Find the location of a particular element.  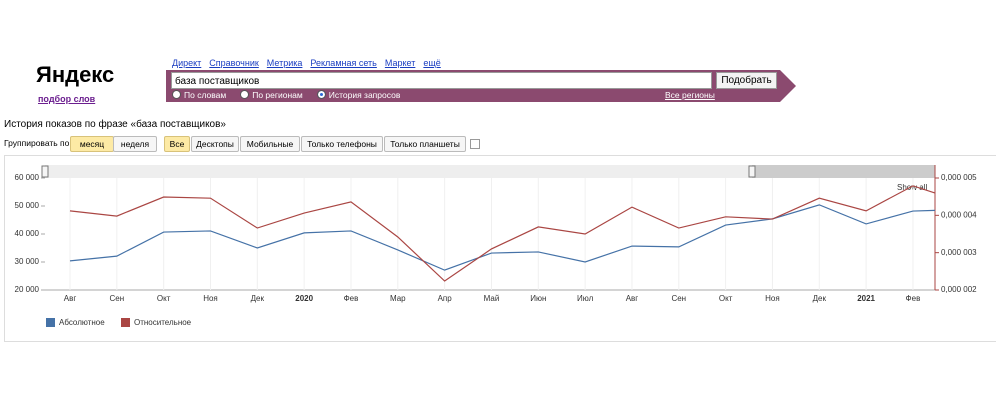

mode: По регионам is located at coordinates (271, 95).